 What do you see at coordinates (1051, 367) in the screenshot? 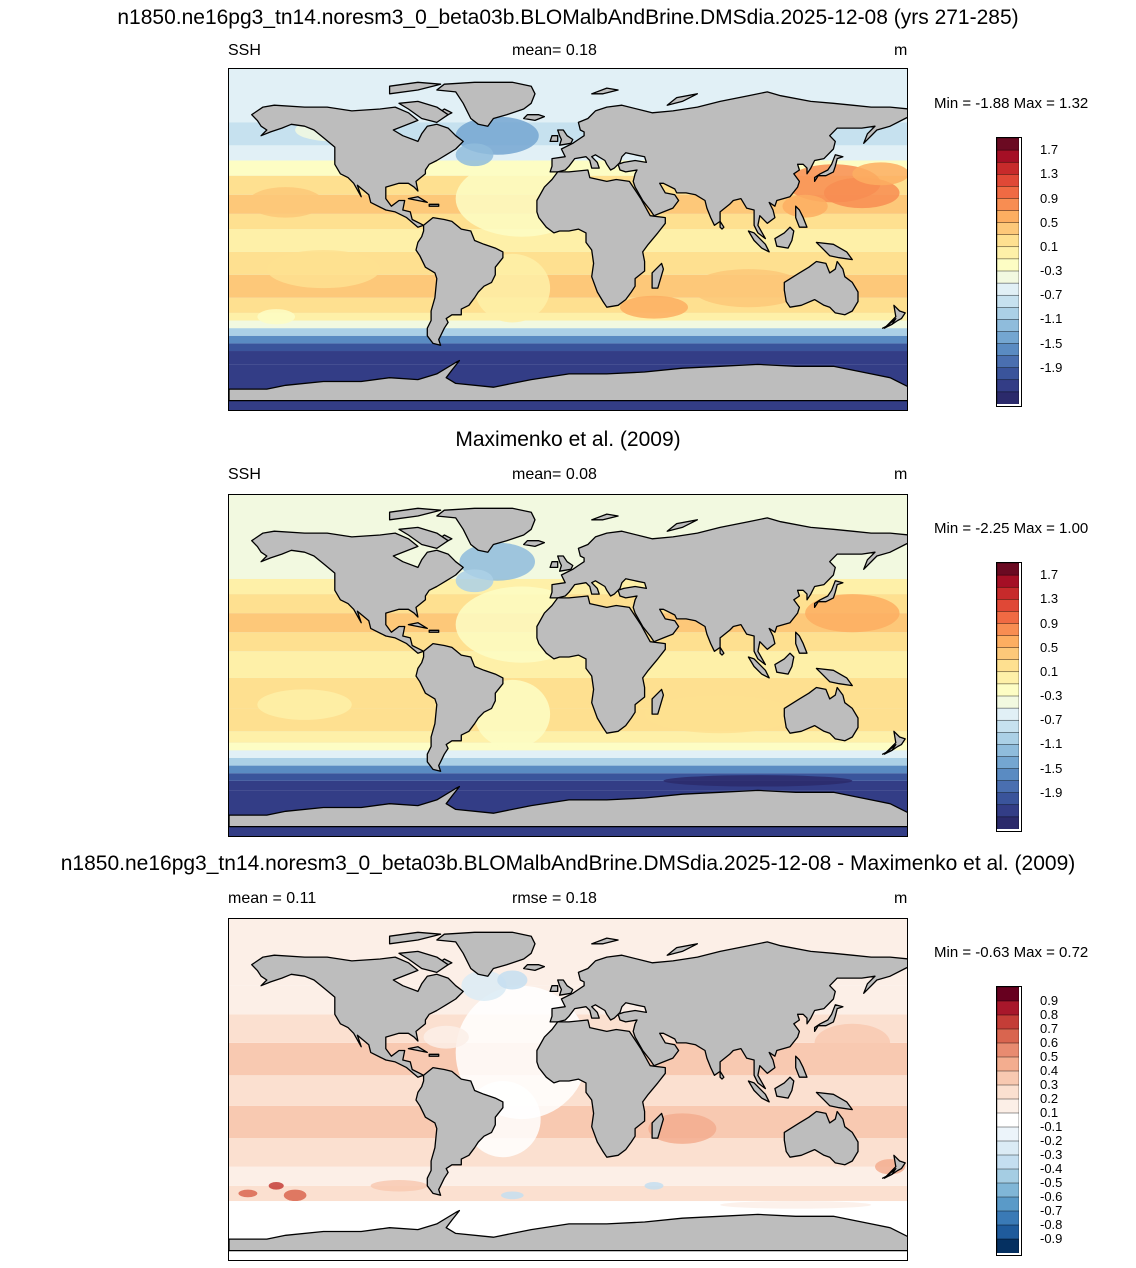
I see `colorbar-tick-label: -1.9` at bounding box center [1051, 367].